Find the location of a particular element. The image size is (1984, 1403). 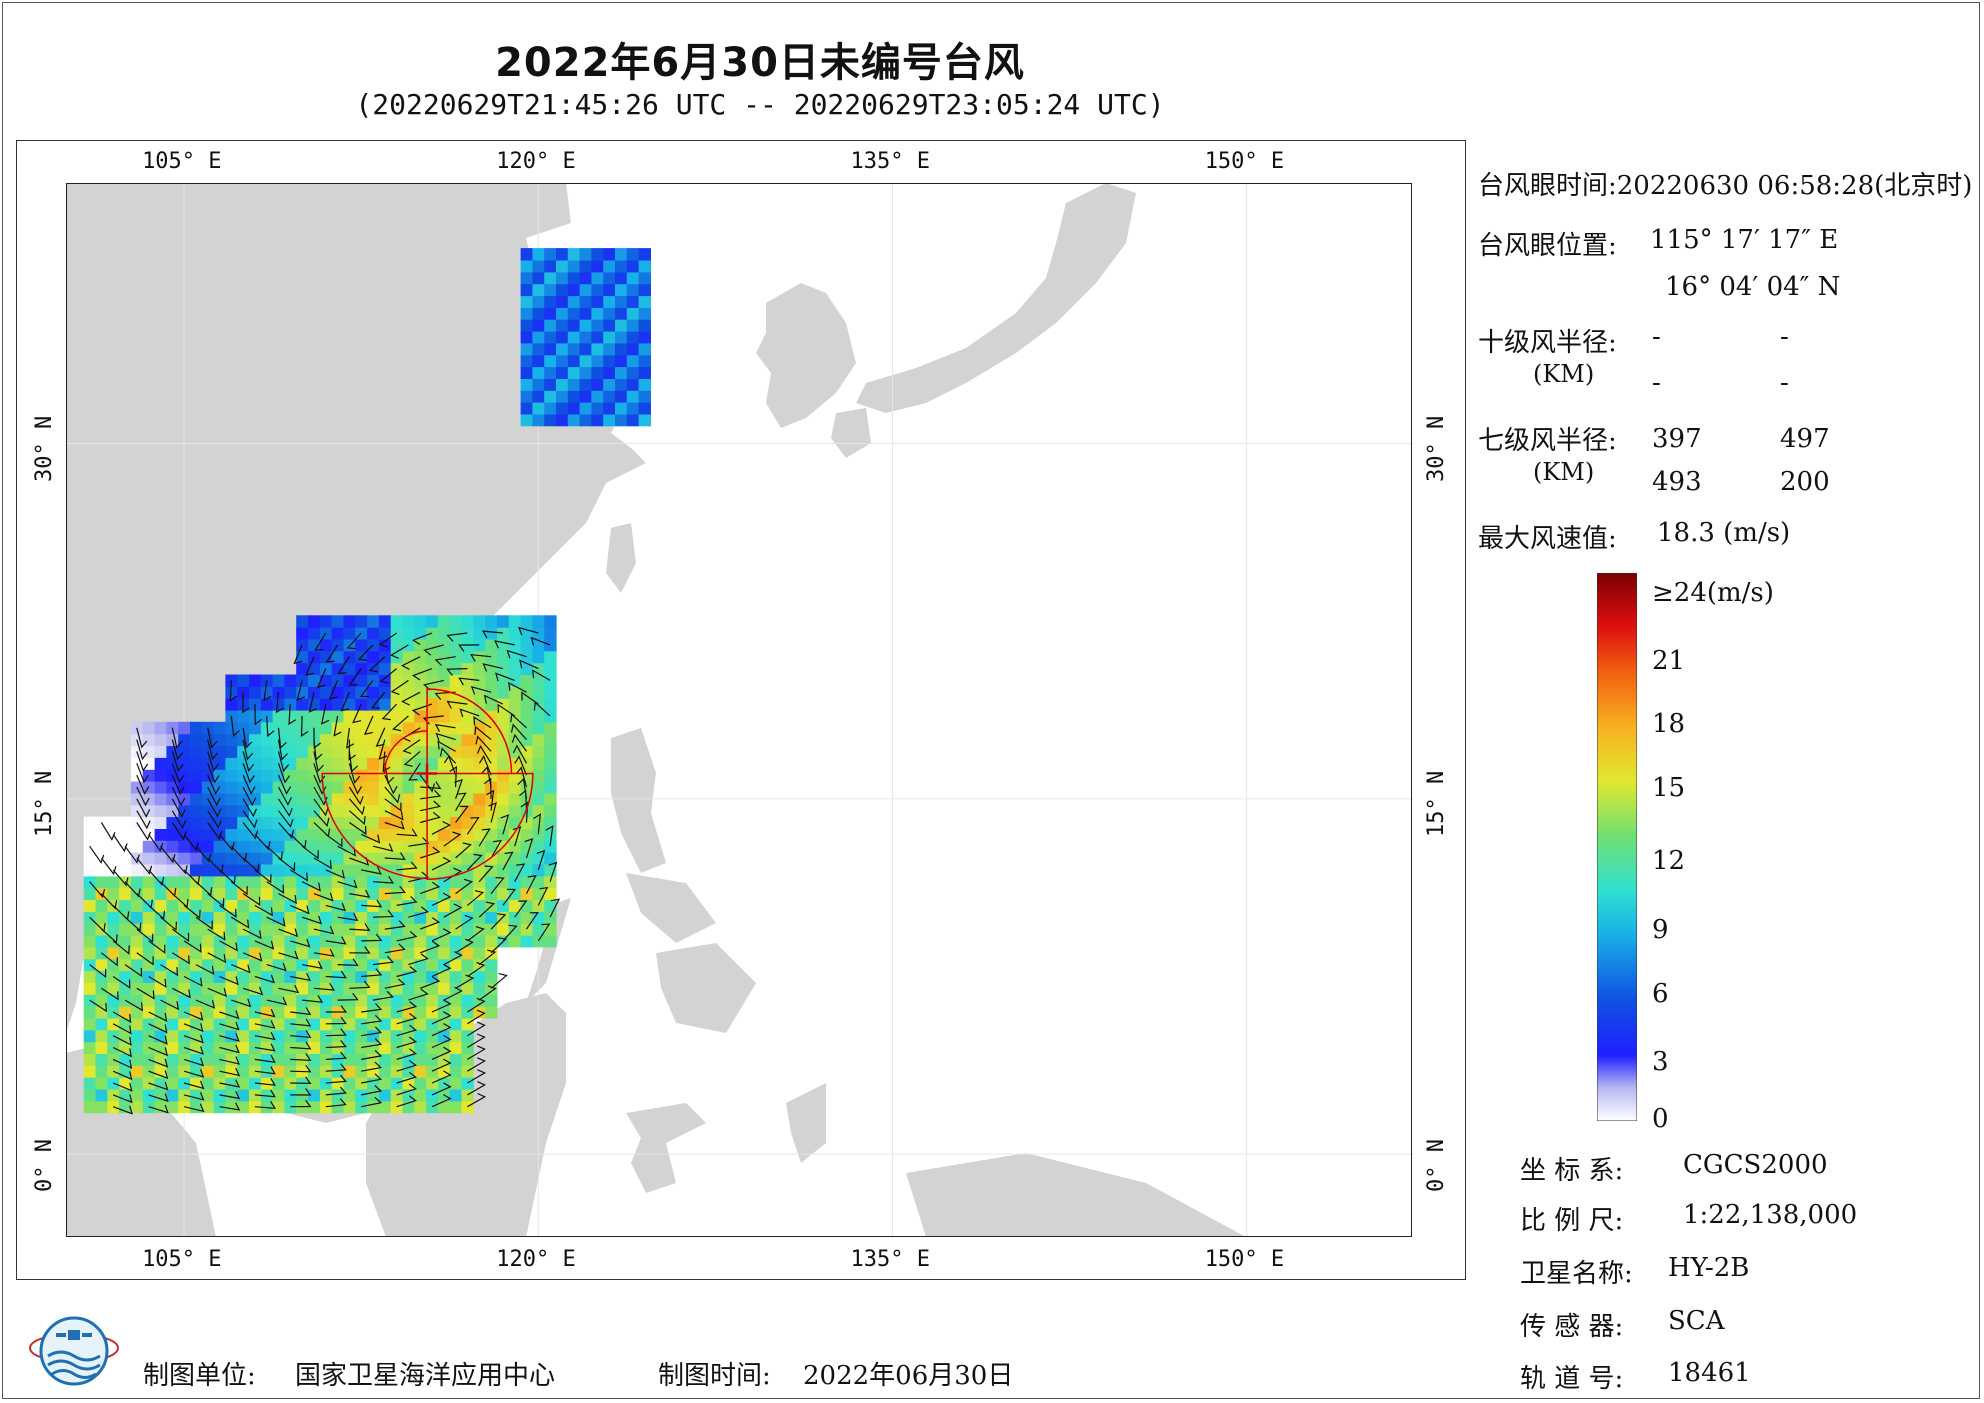

lon-tick-bottom: 135° E is located at coordinates (890, 1259).